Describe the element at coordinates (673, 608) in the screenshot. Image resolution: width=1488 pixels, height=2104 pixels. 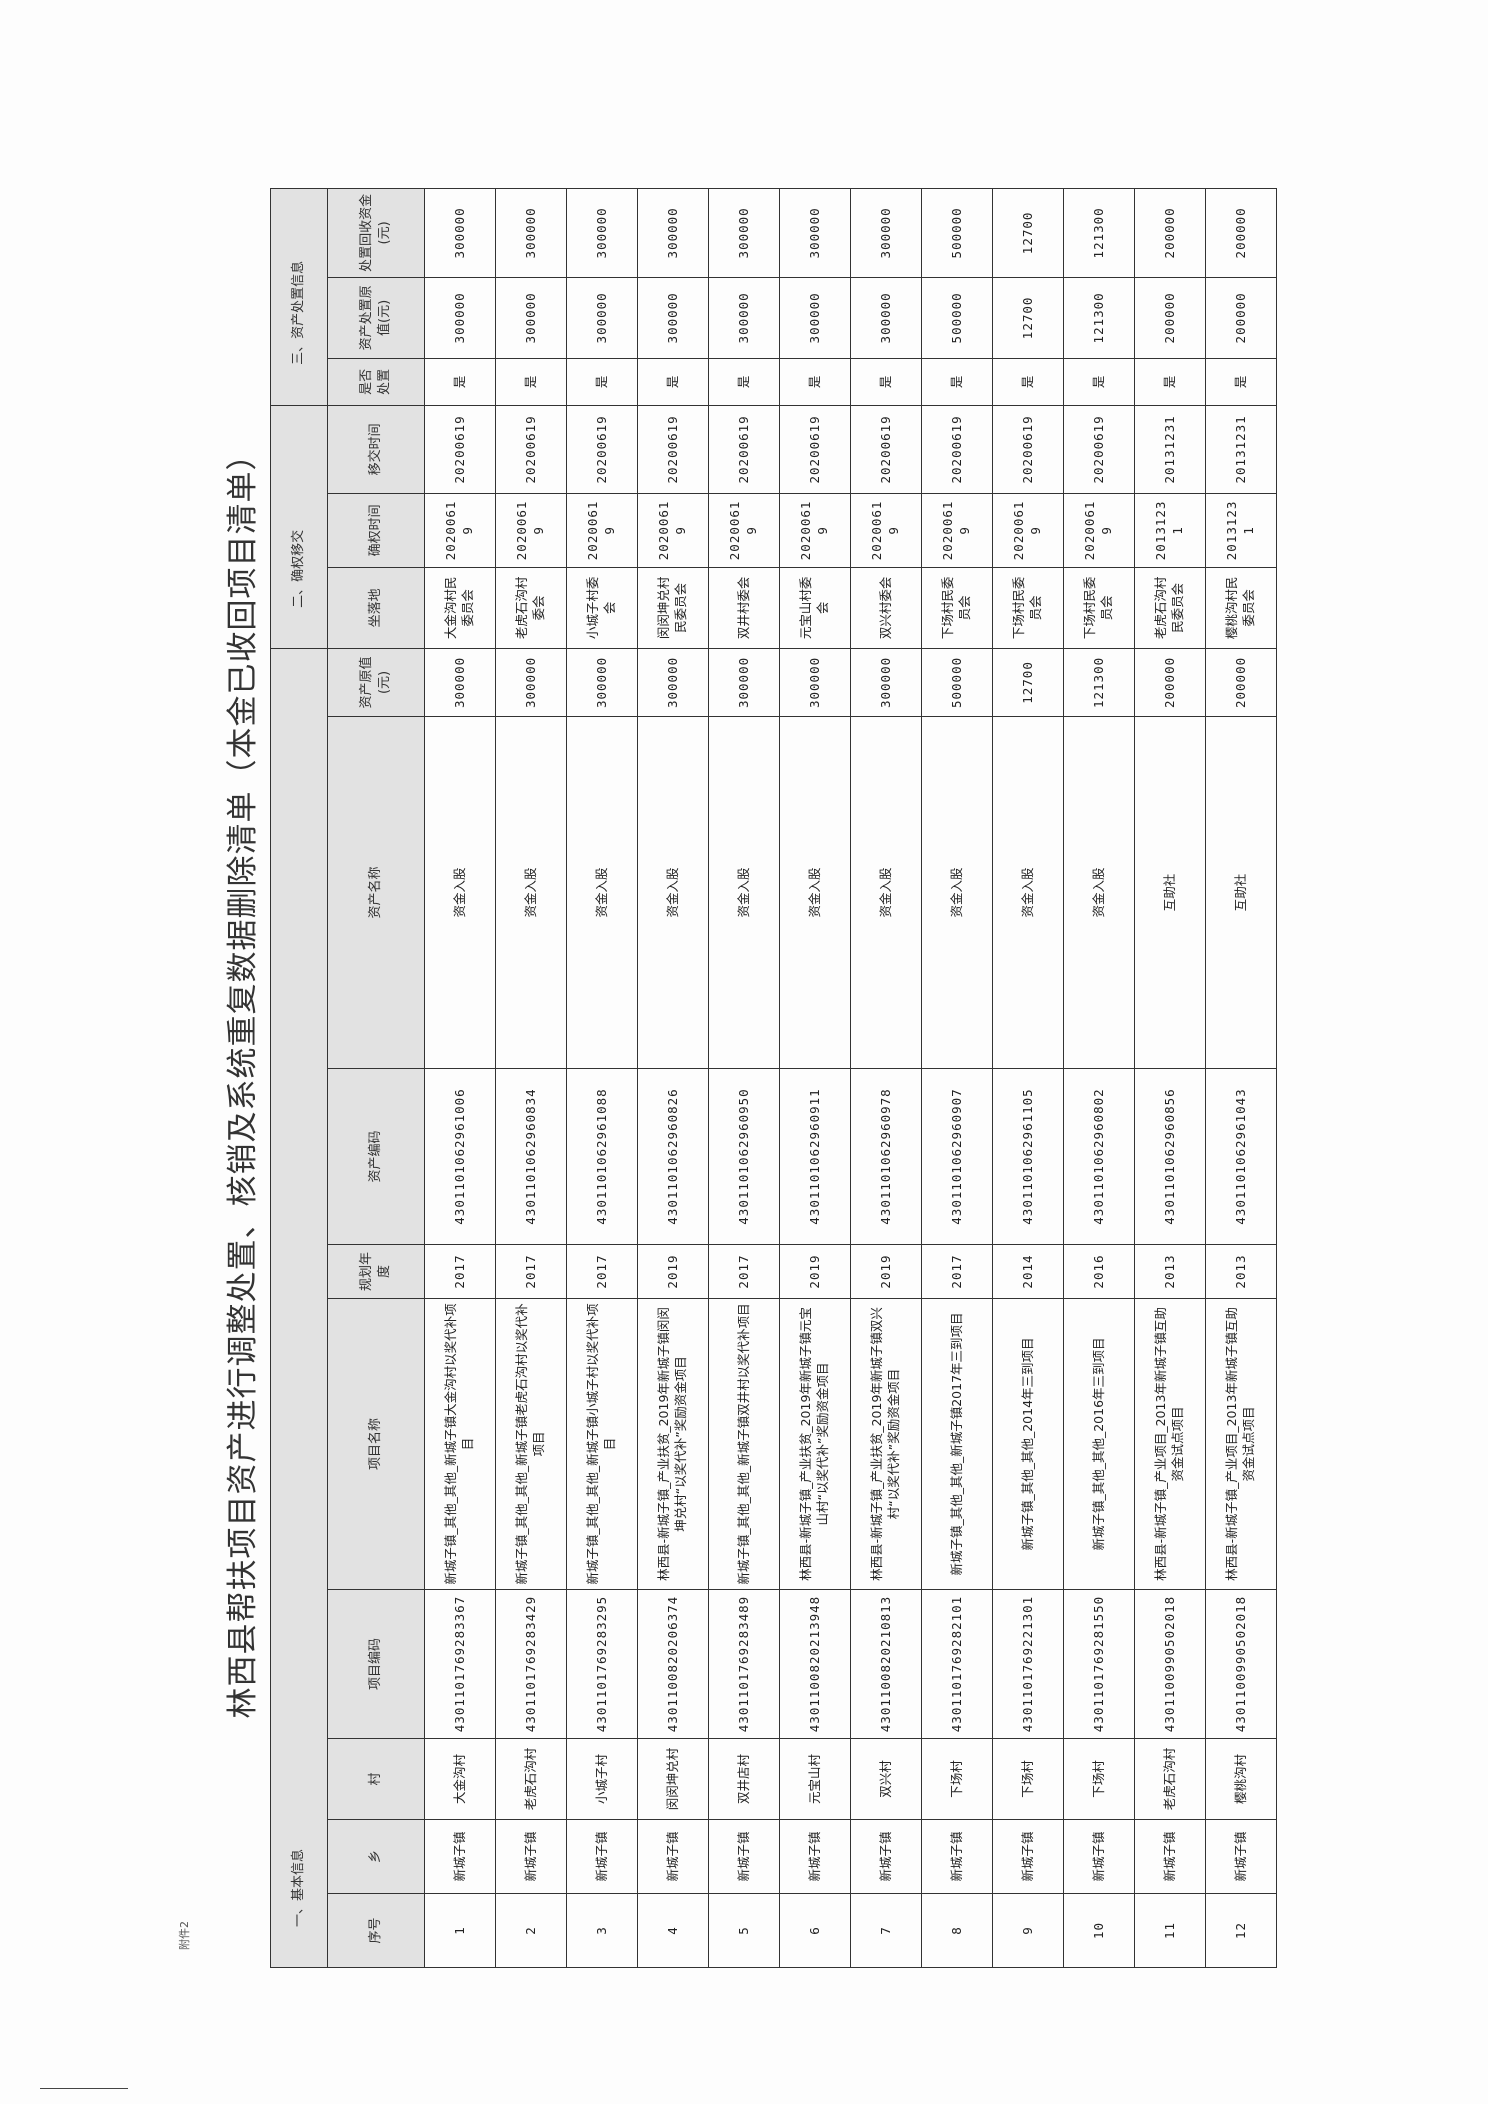
I see `table-cell: 闵闵坤兑村民委员会` at that location.